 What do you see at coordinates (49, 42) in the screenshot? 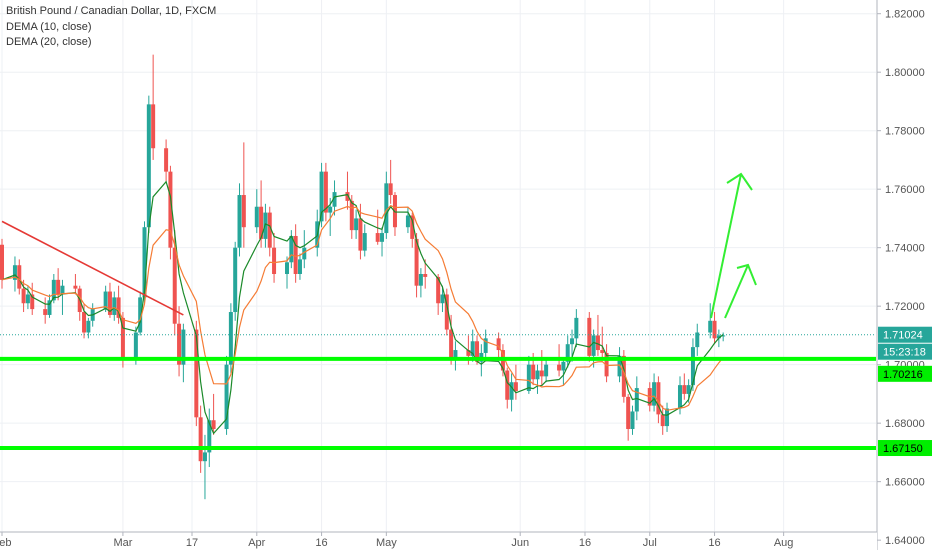
I see `indicator-dema-20: DEMA (20, close)` at bounding box center [49, 42].